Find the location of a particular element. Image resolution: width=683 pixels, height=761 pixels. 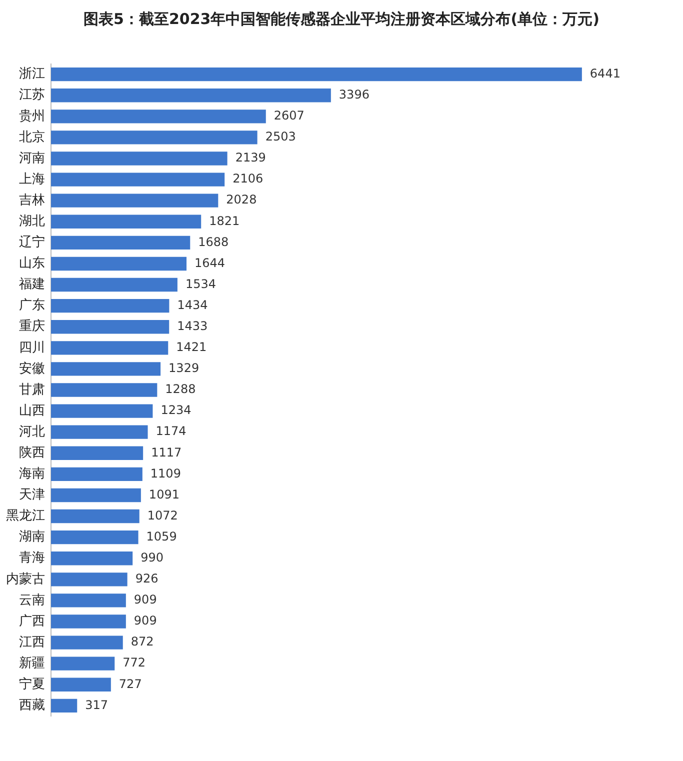

data-label: 727 is located at coordinates (130, 683).